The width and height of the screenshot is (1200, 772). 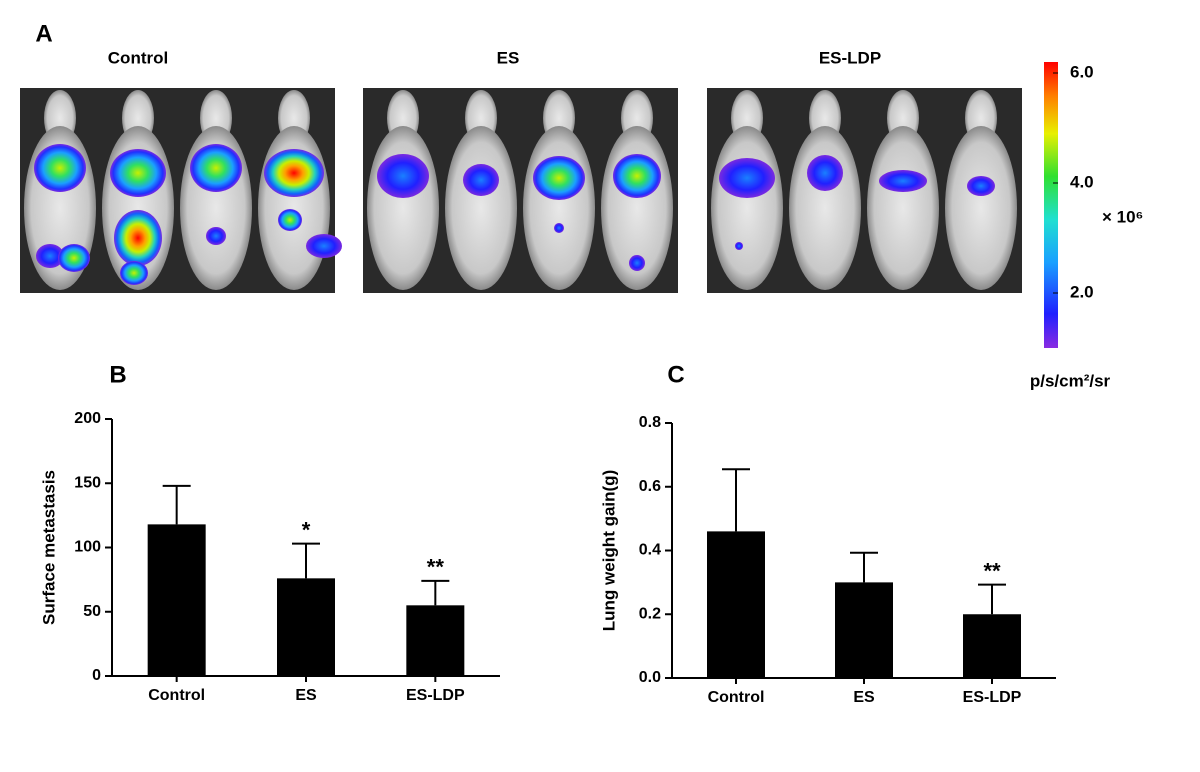 What do you see at coordinates (92, 611) in the screenshot?
I see `y-tick-label: 50` at bounding box center [92, 611].